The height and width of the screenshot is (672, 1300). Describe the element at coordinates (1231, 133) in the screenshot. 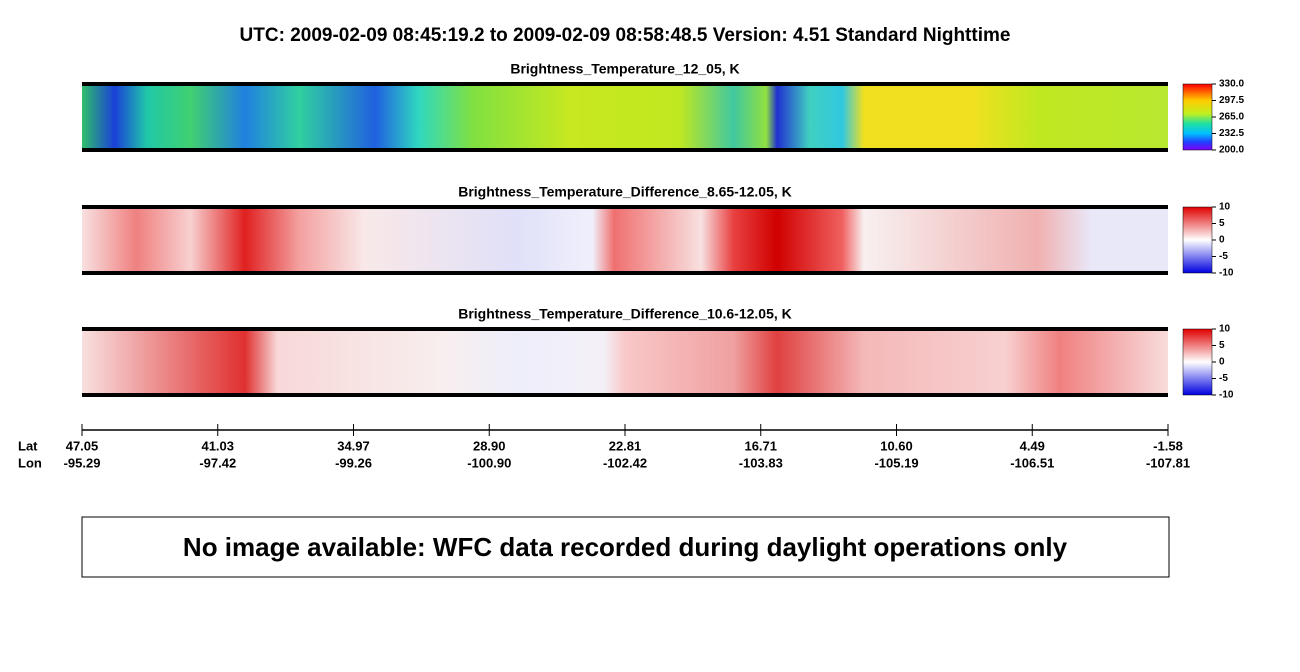

I see `colorbar-label: 232.5` at that location.